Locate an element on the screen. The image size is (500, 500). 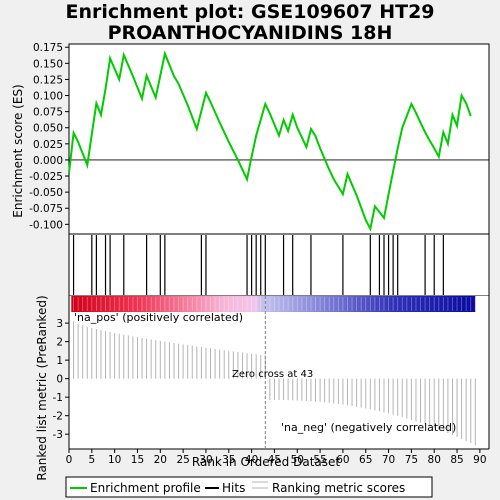
xtick-label: 20 is located at coordinates (160, 460).